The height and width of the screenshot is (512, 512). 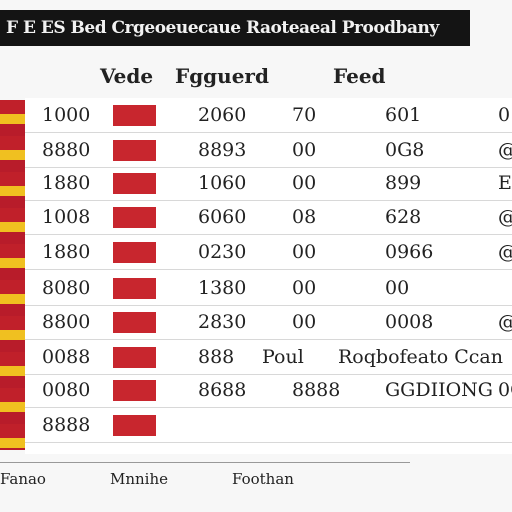 What do you see at coordinates (222, 322) in the screenshot?
I see `table-cell: 2830` at bounding box center [222, 322].